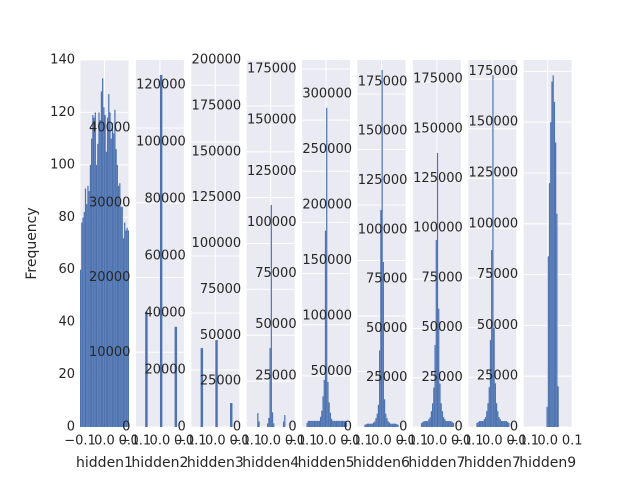  Describe the element at coordinates (164, 199) in the screenshot. I see `y-tick-label: 80000` at that location.